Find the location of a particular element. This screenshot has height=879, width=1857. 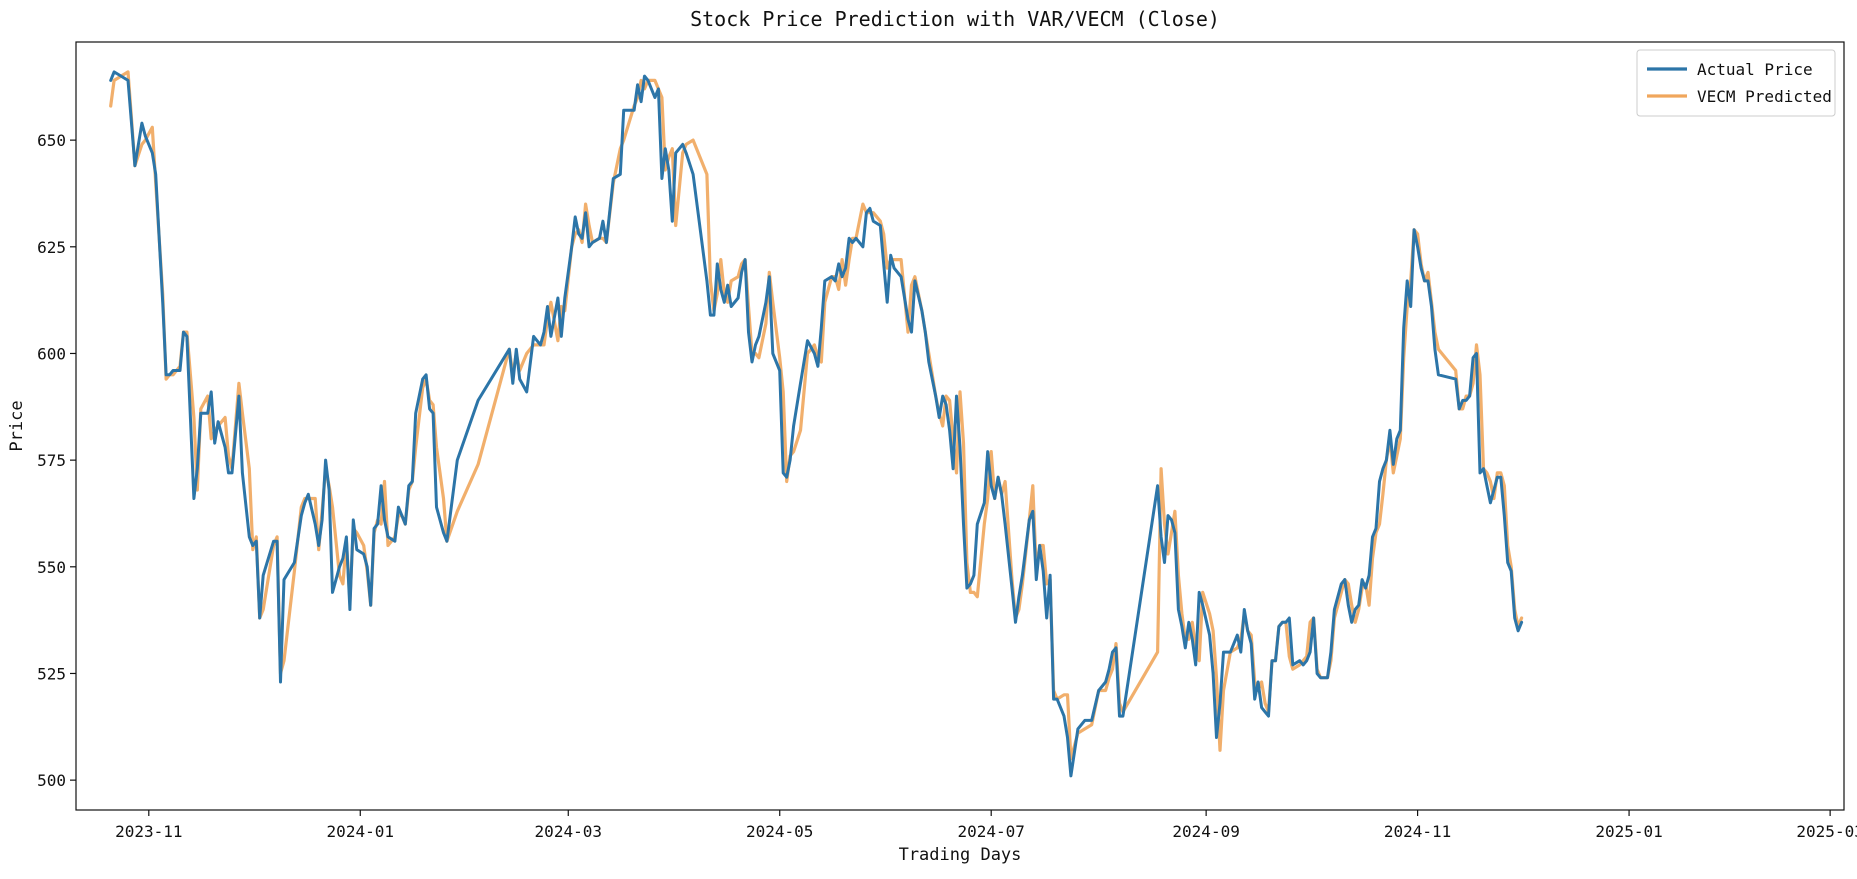

y-axis-label: Price is located at coordinates (17, 425).